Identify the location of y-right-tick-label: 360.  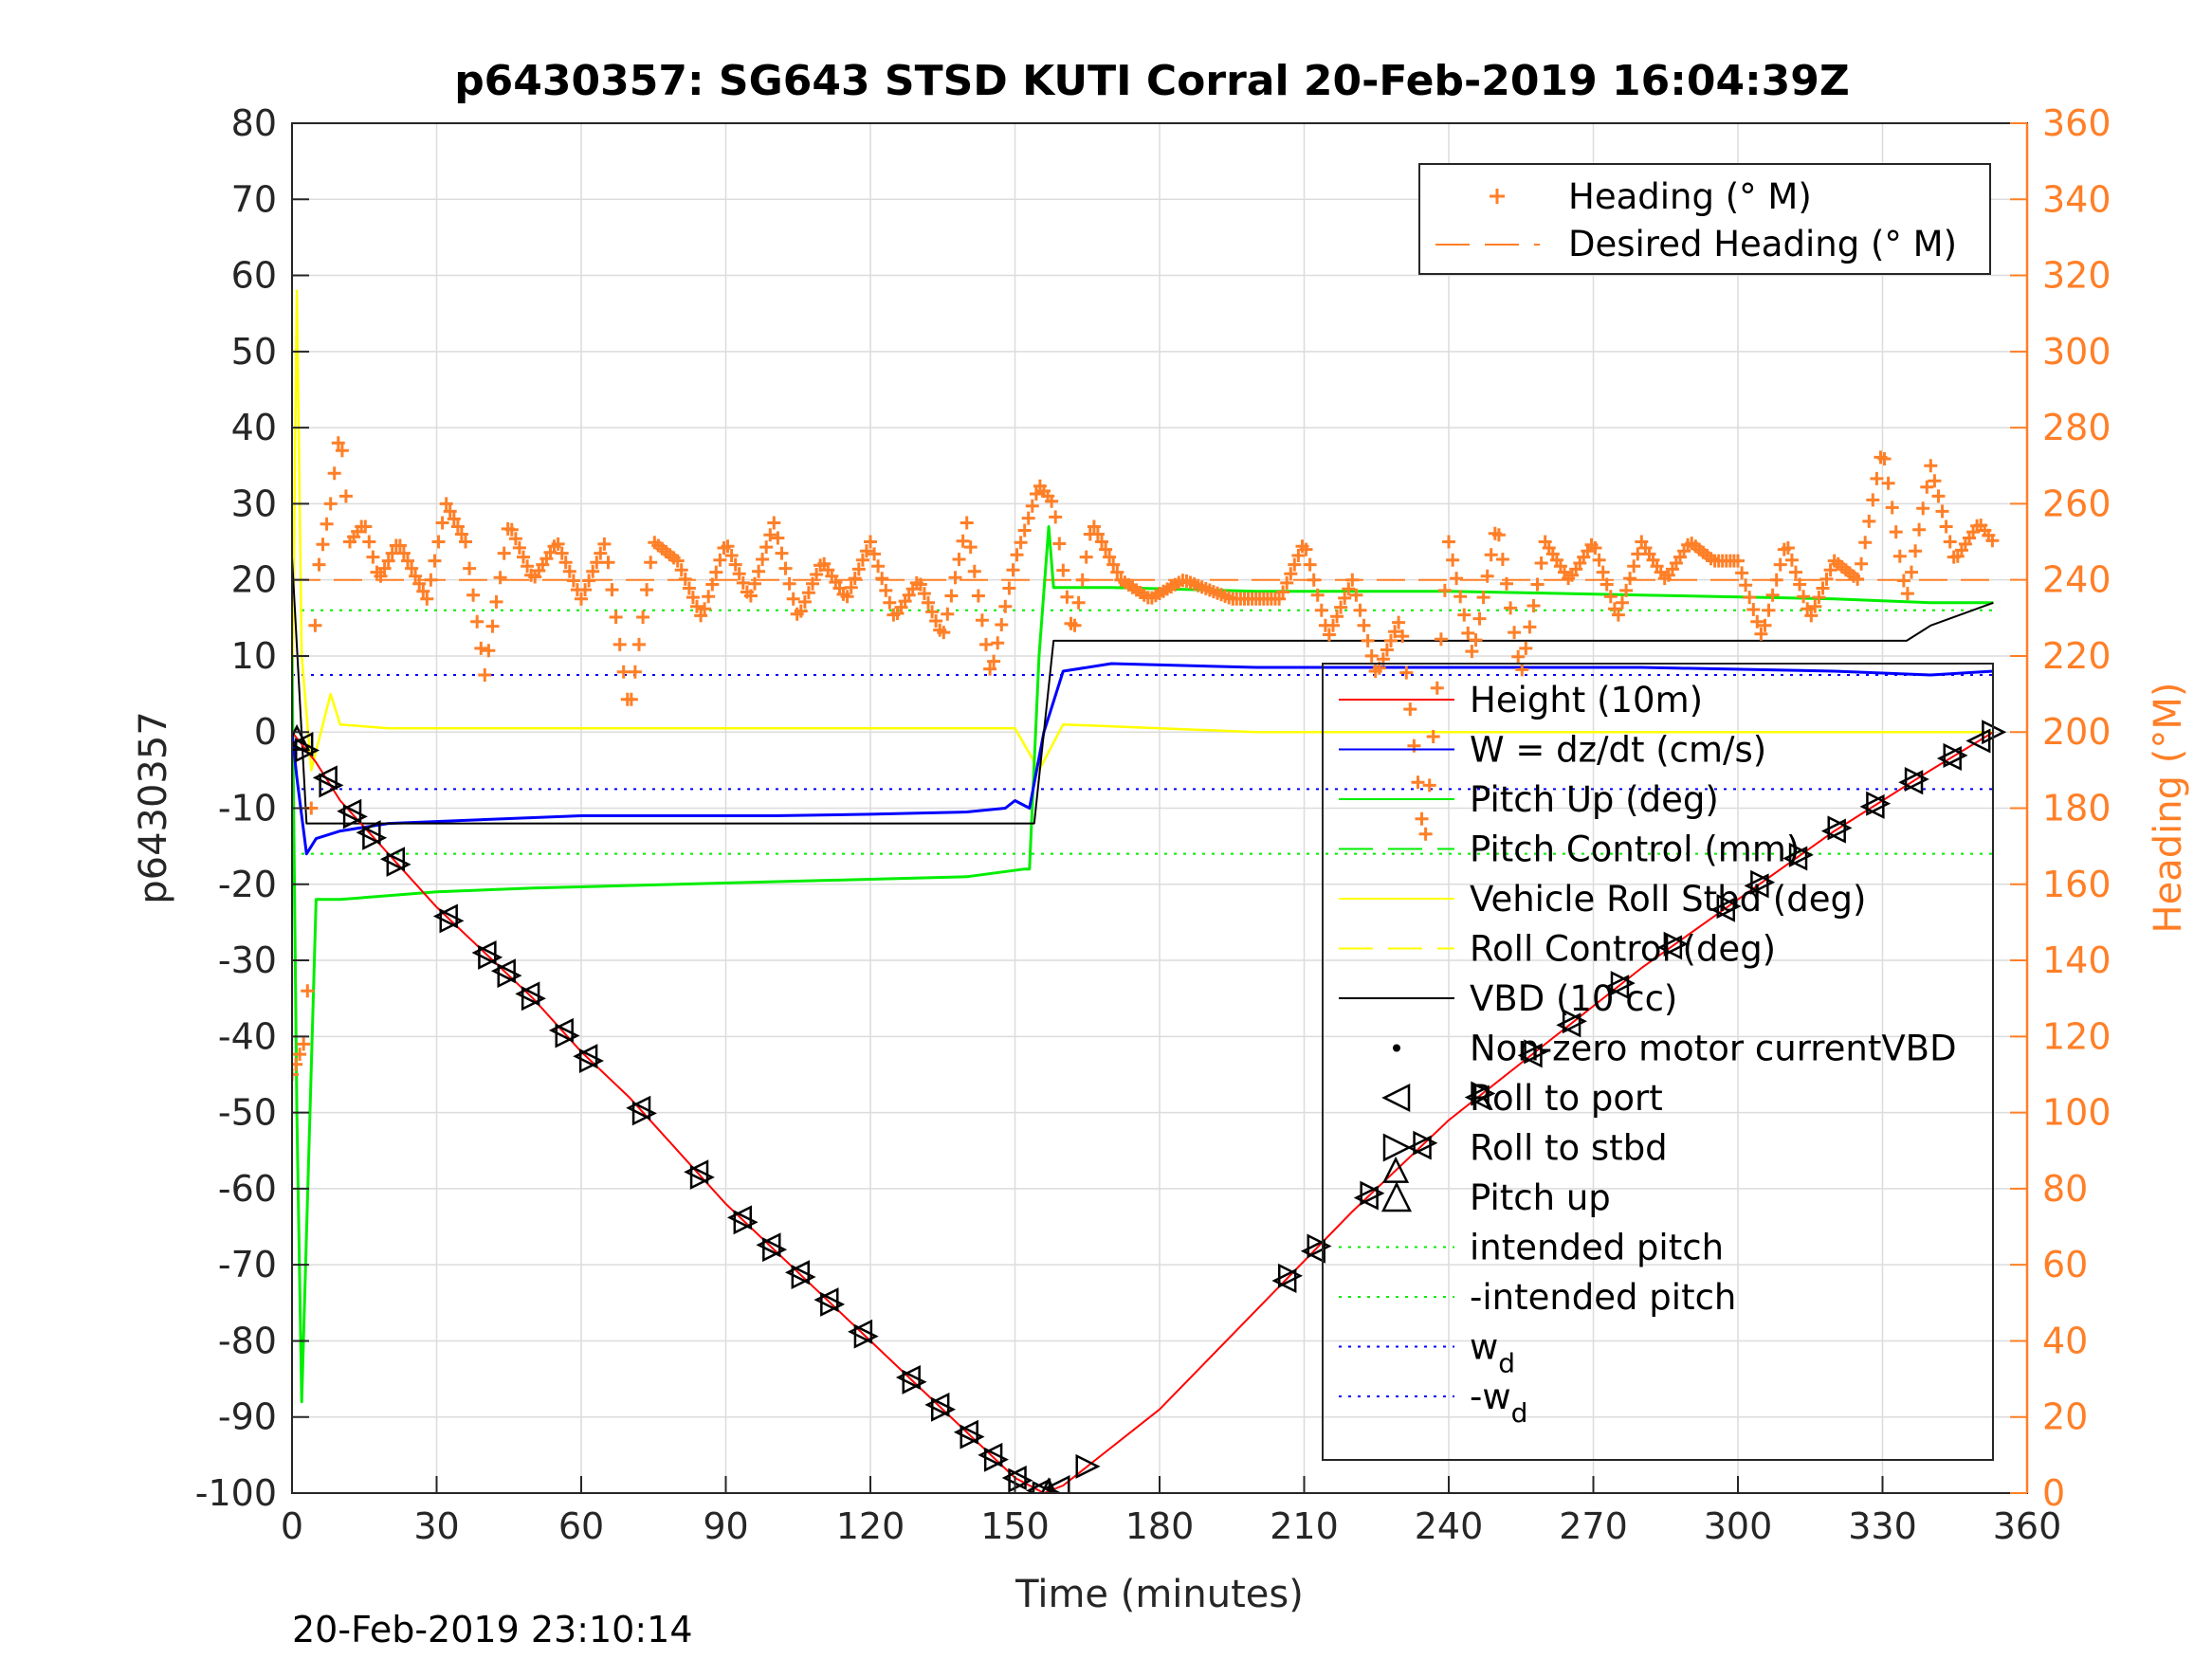
(2076, 123).